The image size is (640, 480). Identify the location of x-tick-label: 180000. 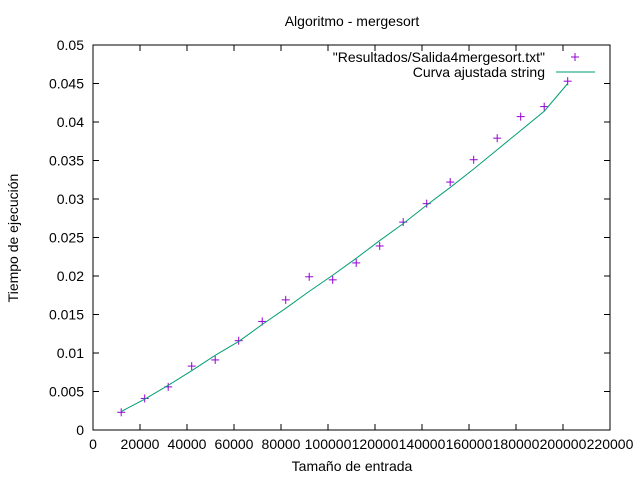
(516, 444).